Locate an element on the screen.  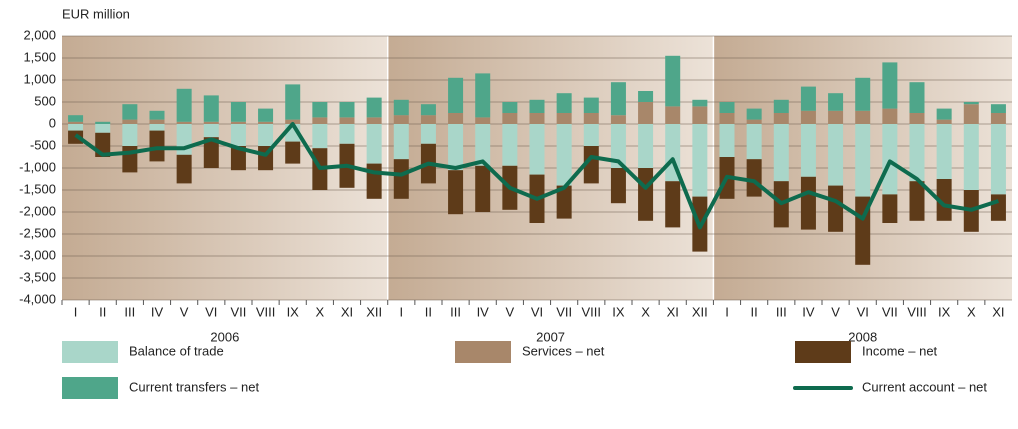
legend-label: Current transfers – net is located at coordinates (194, 386).